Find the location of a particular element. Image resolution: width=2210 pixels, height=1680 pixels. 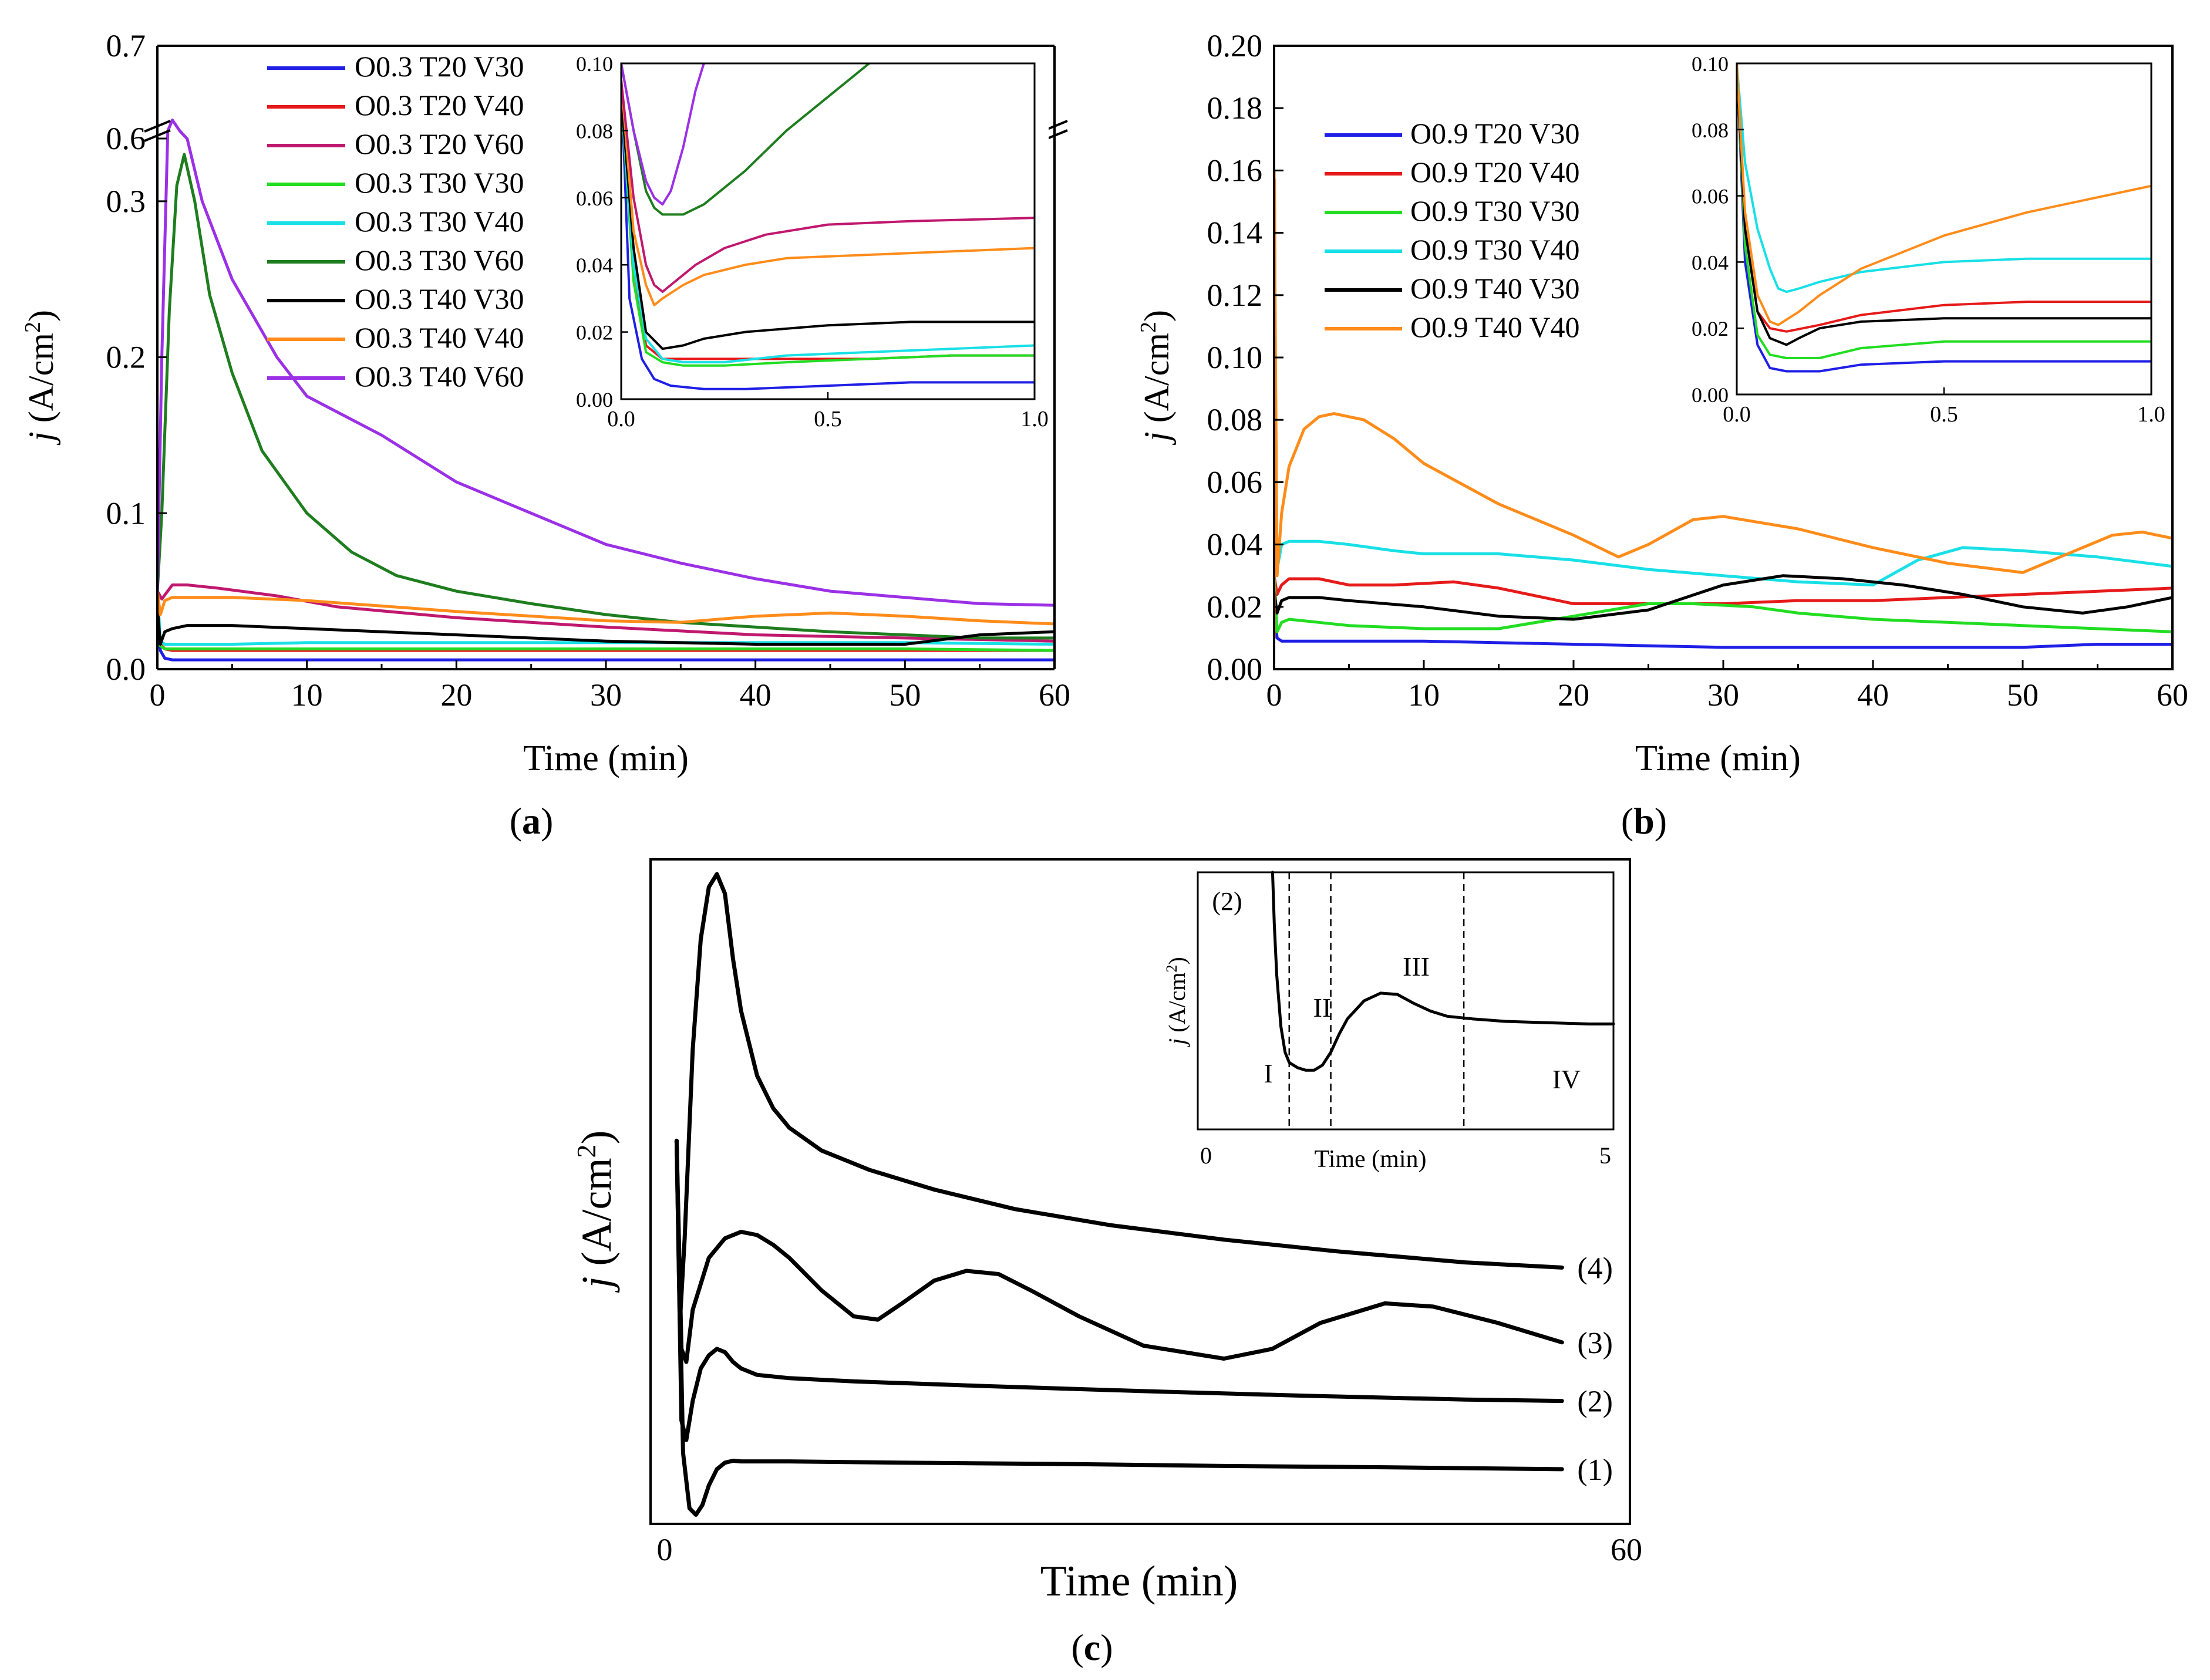

y-tick-label: 0.02 is located at coordinates (1235, 607).